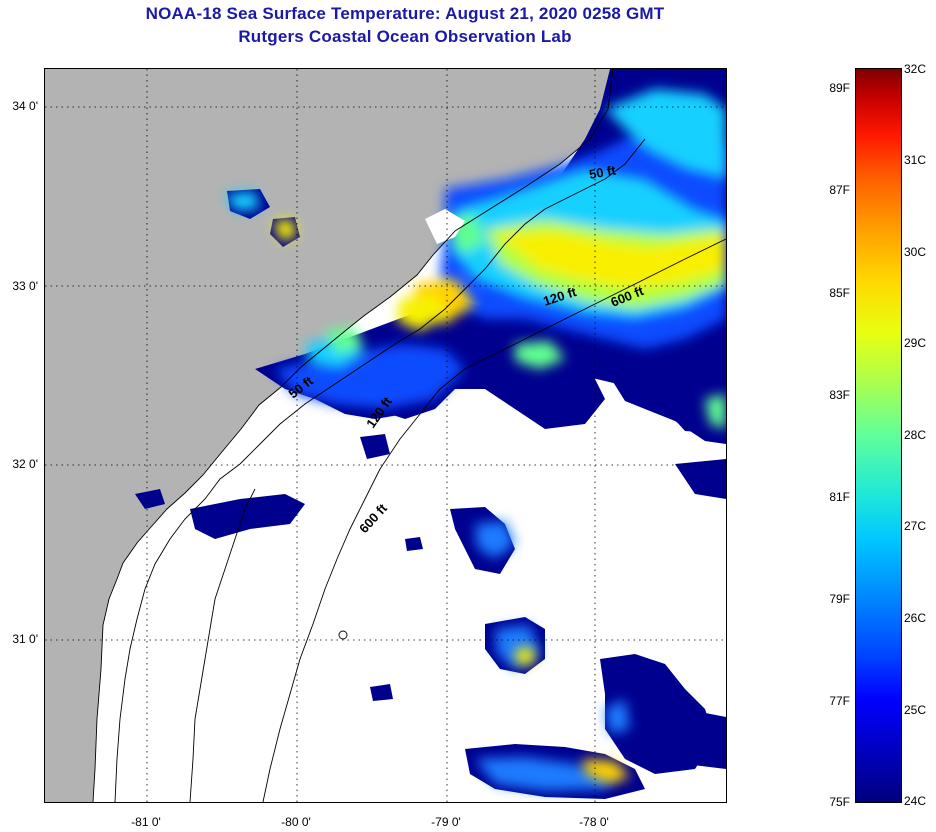  I want to click on colorbar-c-30: 30C, so click(915, 252).